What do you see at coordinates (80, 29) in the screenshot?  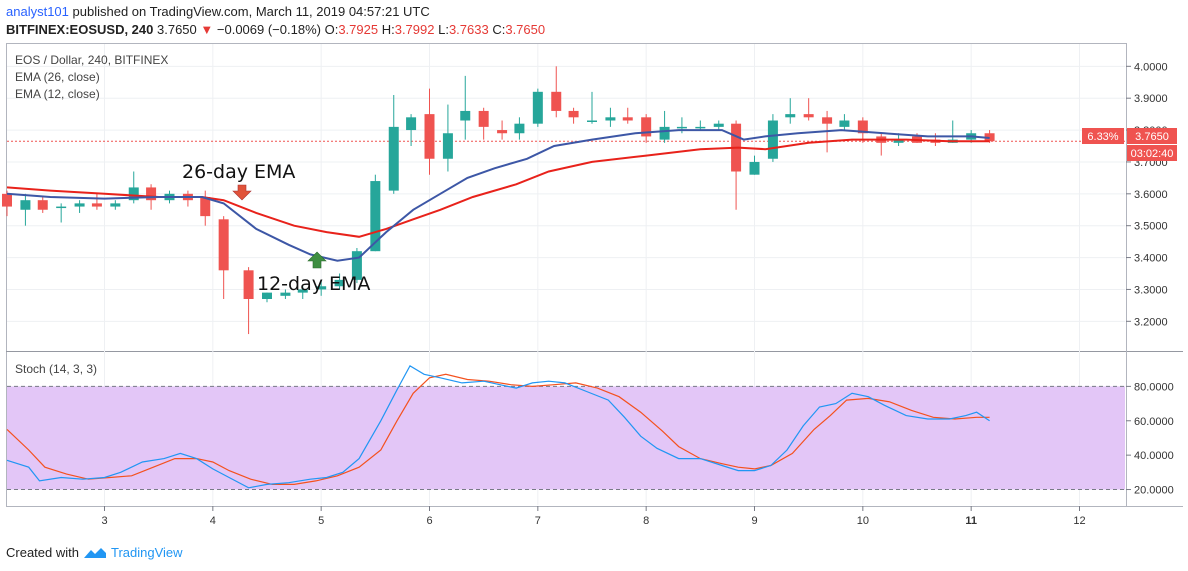 I see `symbol-label: BITFINEX:EOSUSD, 240` at bounding box center [80, 29].